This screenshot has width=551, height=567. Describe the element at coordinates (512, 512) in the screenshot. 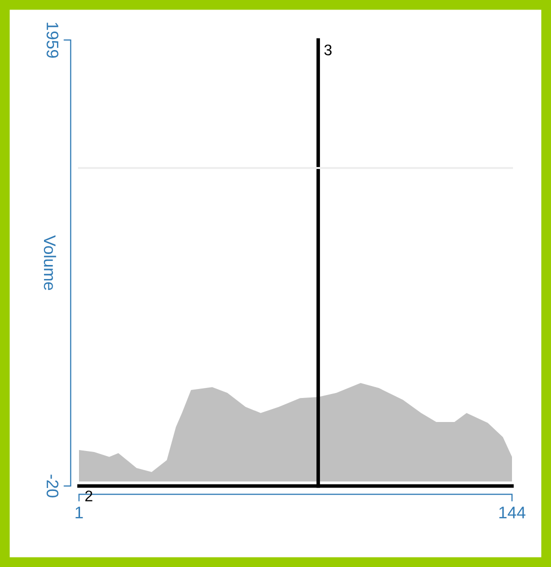

I see `x-tick-label: 144` at that location.